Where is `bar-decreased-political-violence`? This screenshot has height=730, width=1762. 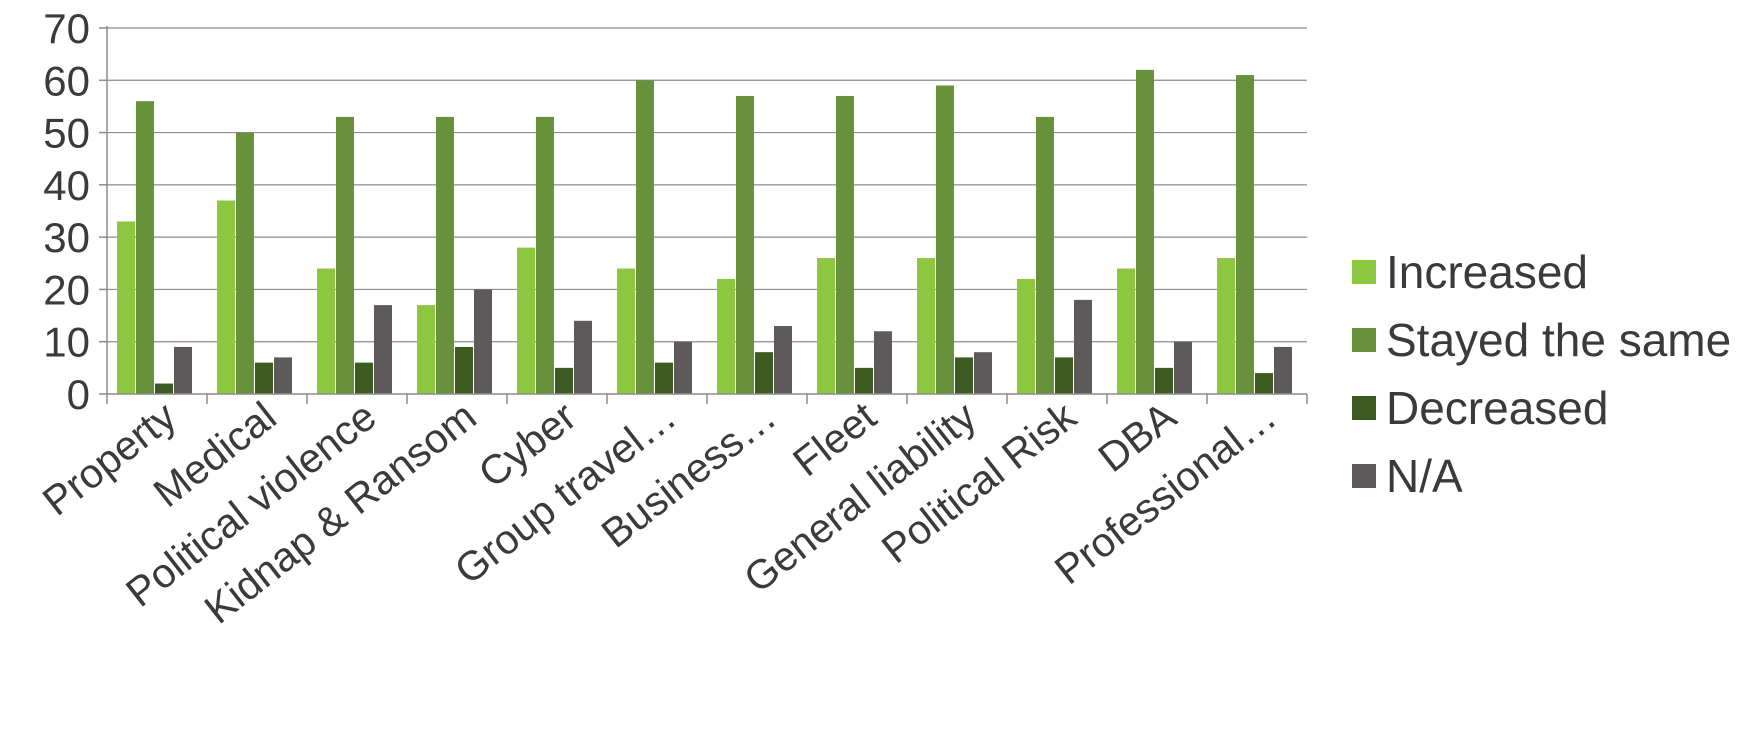
bar-decreased-political-violence is located at coordinates (364, 378).